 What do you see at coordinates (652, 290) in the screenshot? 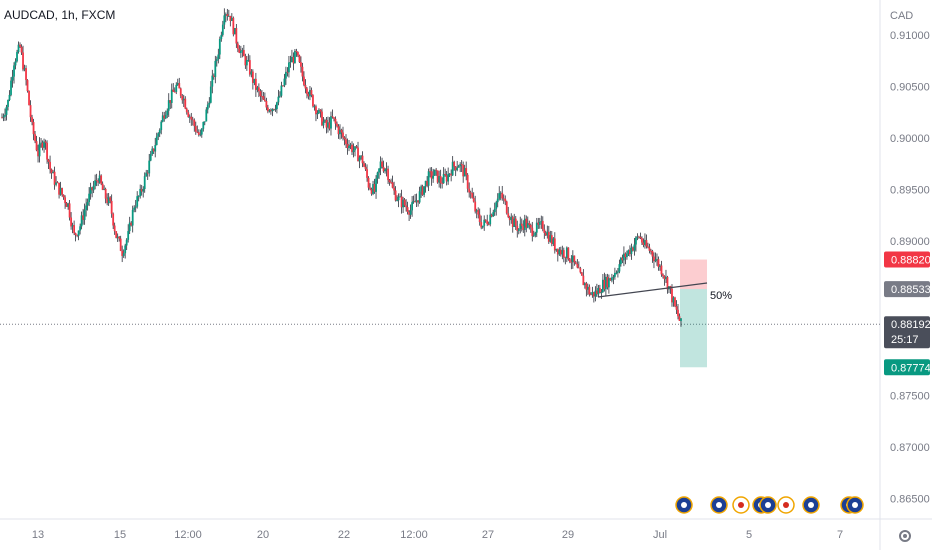
I see `trendline` at bounding box center [652, 290].